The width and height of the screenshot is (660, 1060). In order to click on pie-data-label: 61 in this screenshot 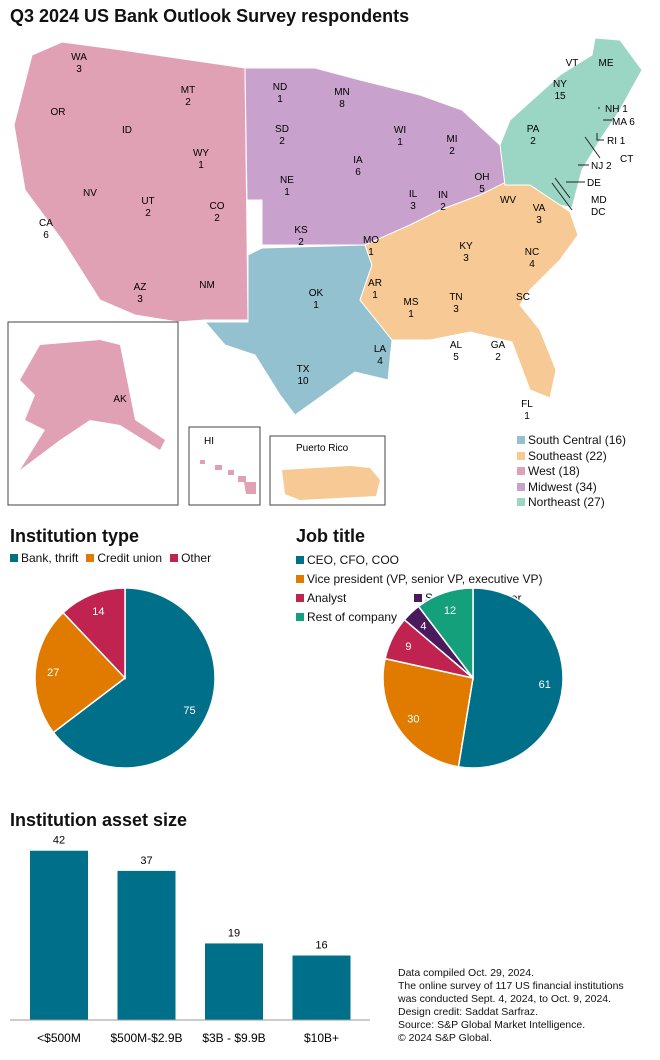, I will do `click(545, 685)`.